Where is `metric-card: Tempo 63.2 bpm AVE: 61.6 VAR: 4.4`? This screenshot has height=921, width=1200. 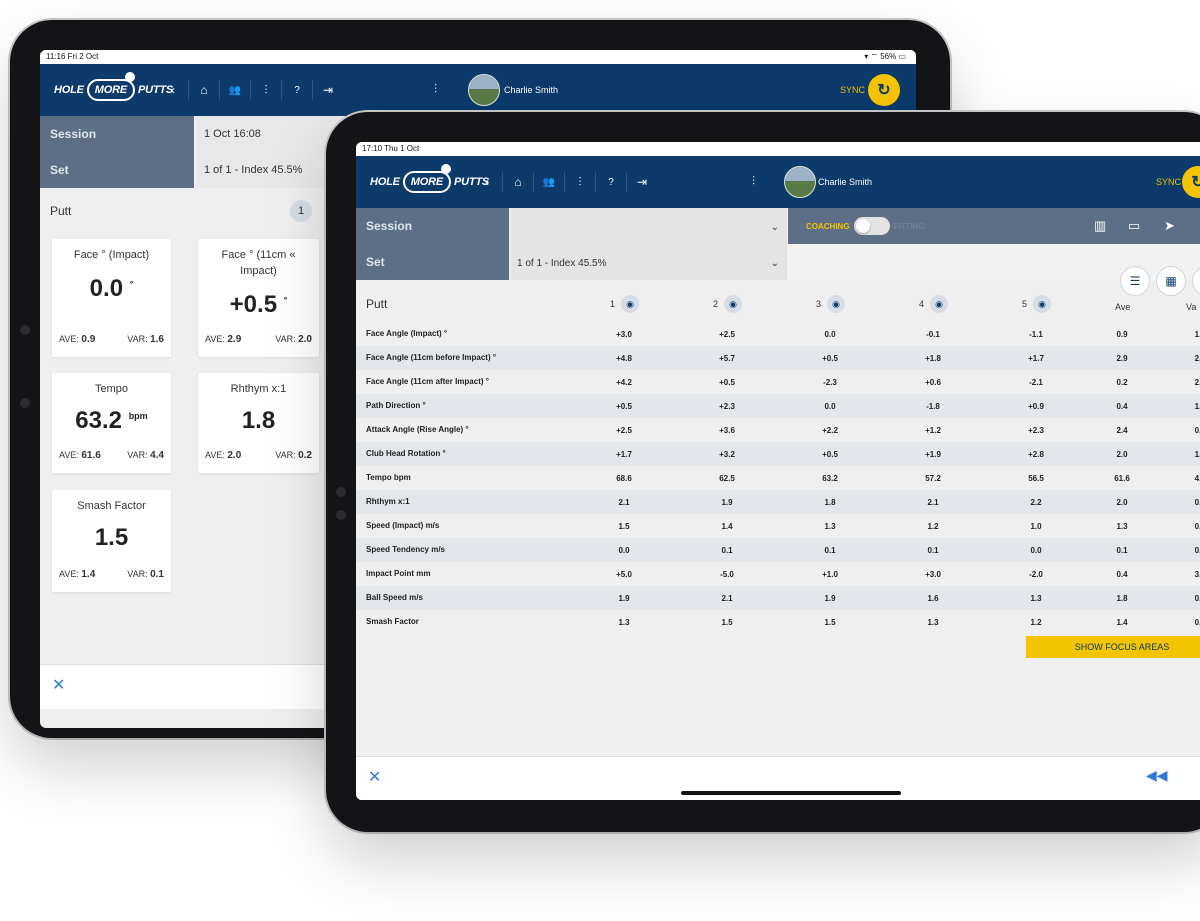
metric-card: Tempo 63.2 bpm AVE: 61.6 VAR: 4.4 is located at coordinates (111, 423).